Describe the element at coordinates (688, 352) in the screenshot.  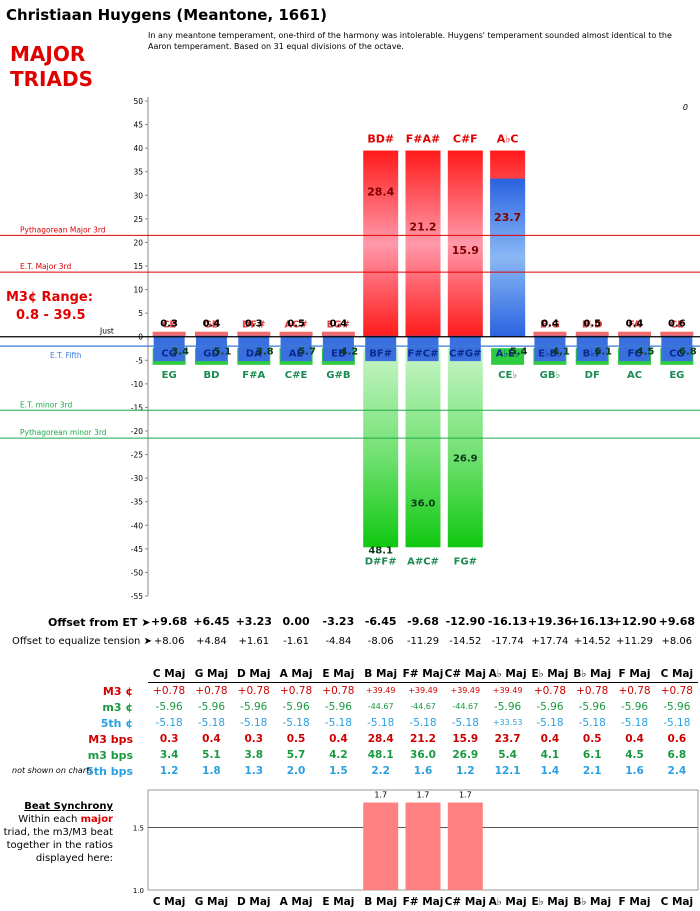
I see `m3-minor-bps-label: 6.8` at that location.